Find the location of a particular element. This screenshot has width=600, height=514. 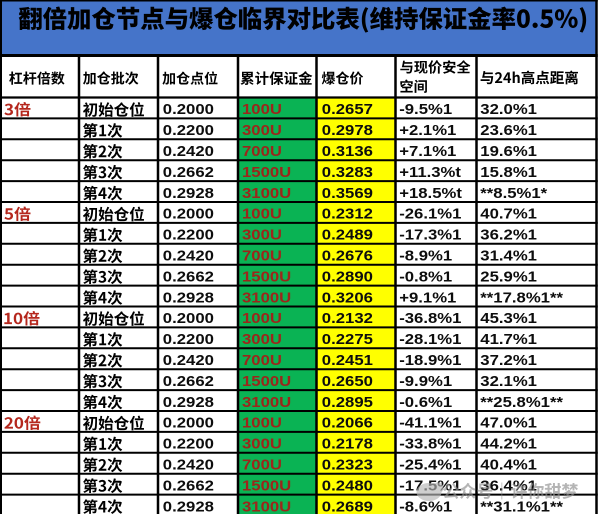

svg-text: 0.2323 is located at coordinates (347, 465).